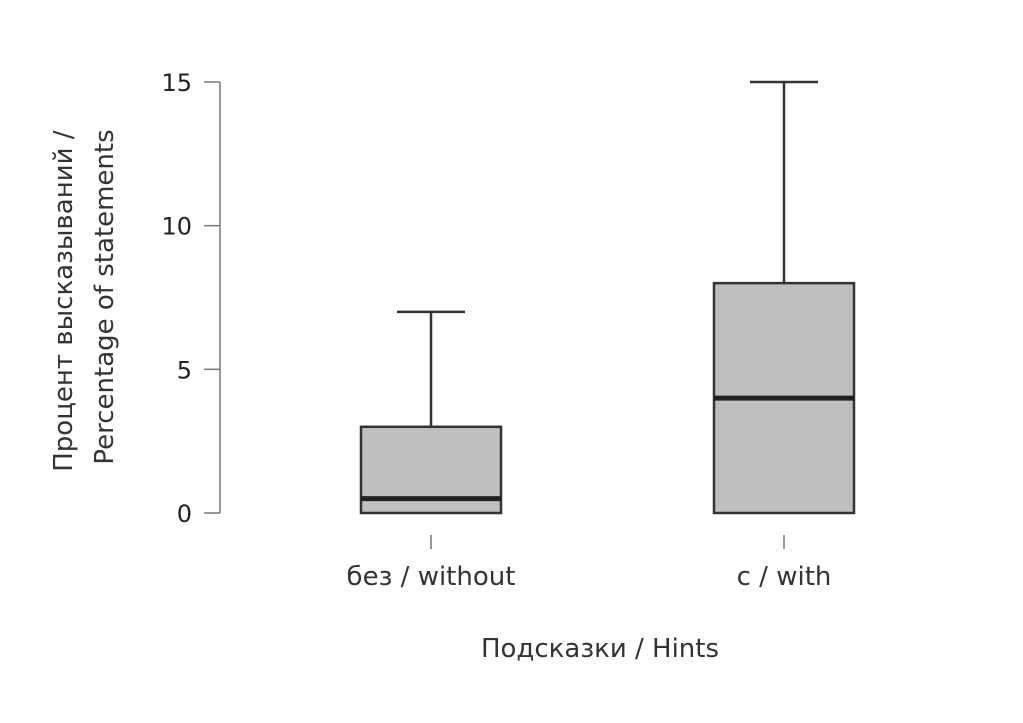 This screenshot has width=1023, height=723. What do you see at coordinates (184, 514) in the screenshot?
I see `y-tick-label: 0` at bounding box center [184, 514].